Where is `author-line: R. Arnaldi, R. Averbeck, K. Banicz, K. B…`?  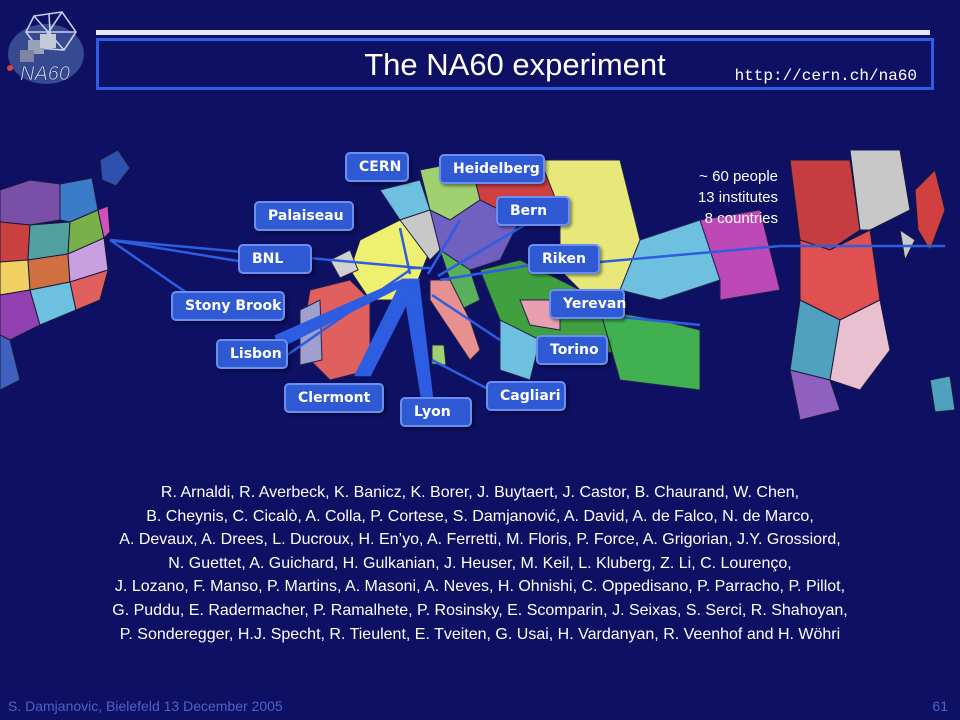 author-line: R. Arnaldi, R. Averbeck, K. Banicz, K. B… is located at coordinates (480, 492).